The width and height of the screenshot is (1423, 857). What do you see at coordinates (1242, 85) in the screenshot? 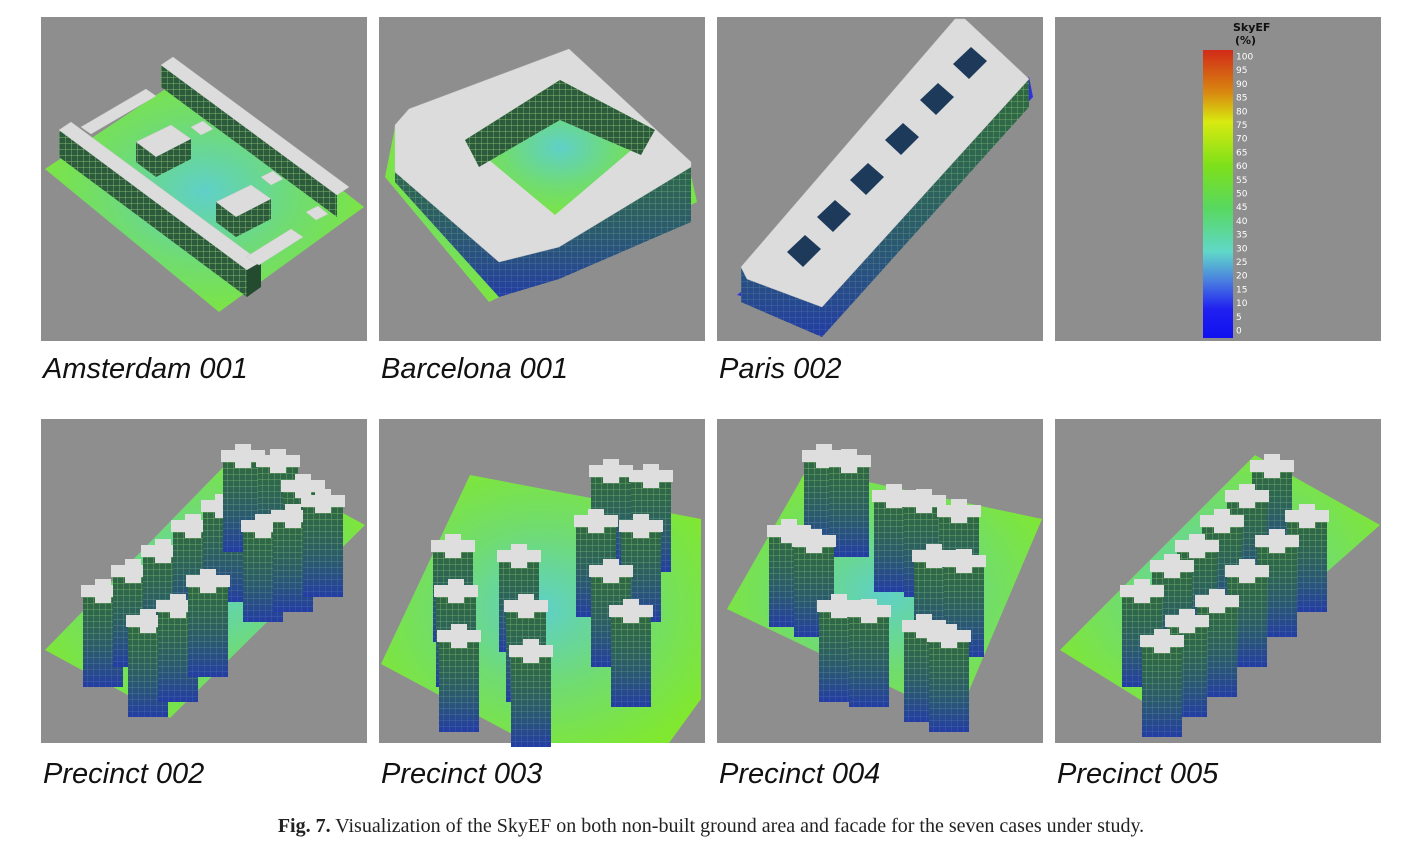
I see `colorbar-tick-label: 90` at bounding box center [1242, 85].